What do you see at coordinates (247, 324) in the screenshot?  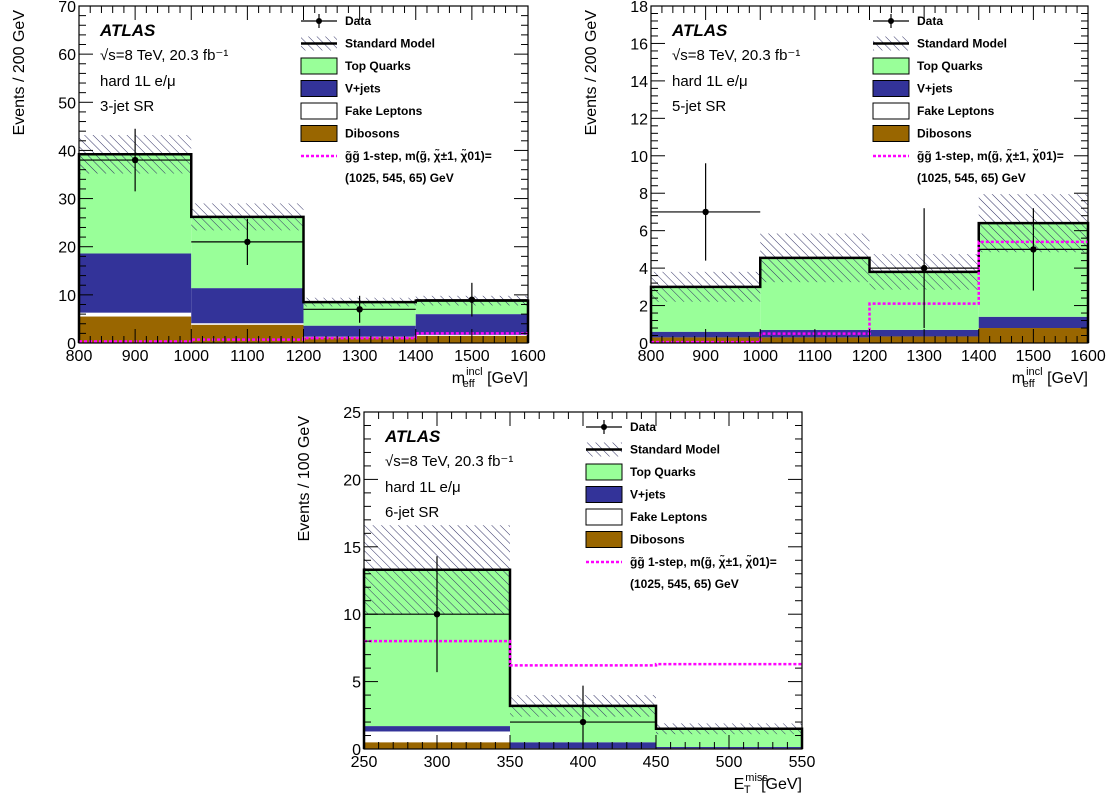 I see `bar-fake-leptons` at bounding box center [247, 324].